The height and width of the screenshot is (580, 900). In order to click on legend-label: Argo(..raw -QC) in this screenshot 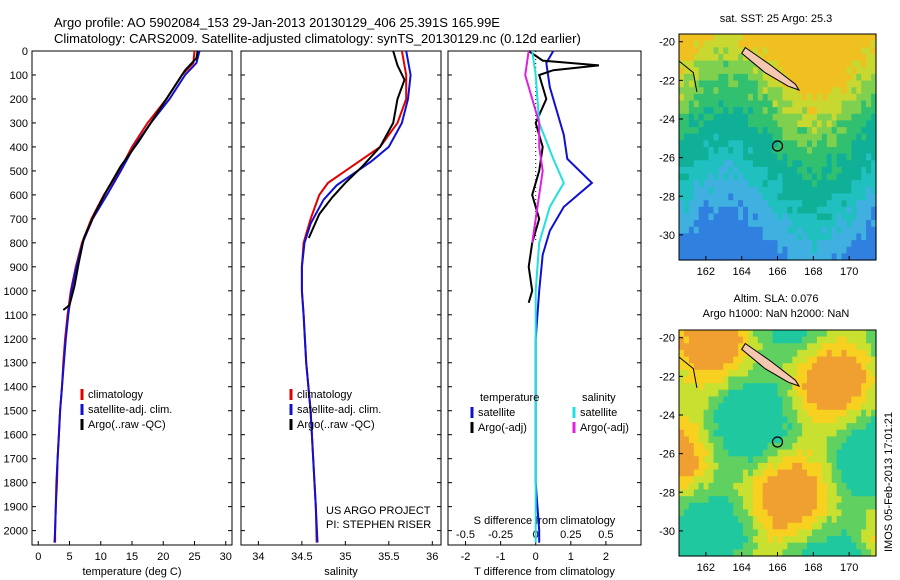, I will do `click(336, 425)`.